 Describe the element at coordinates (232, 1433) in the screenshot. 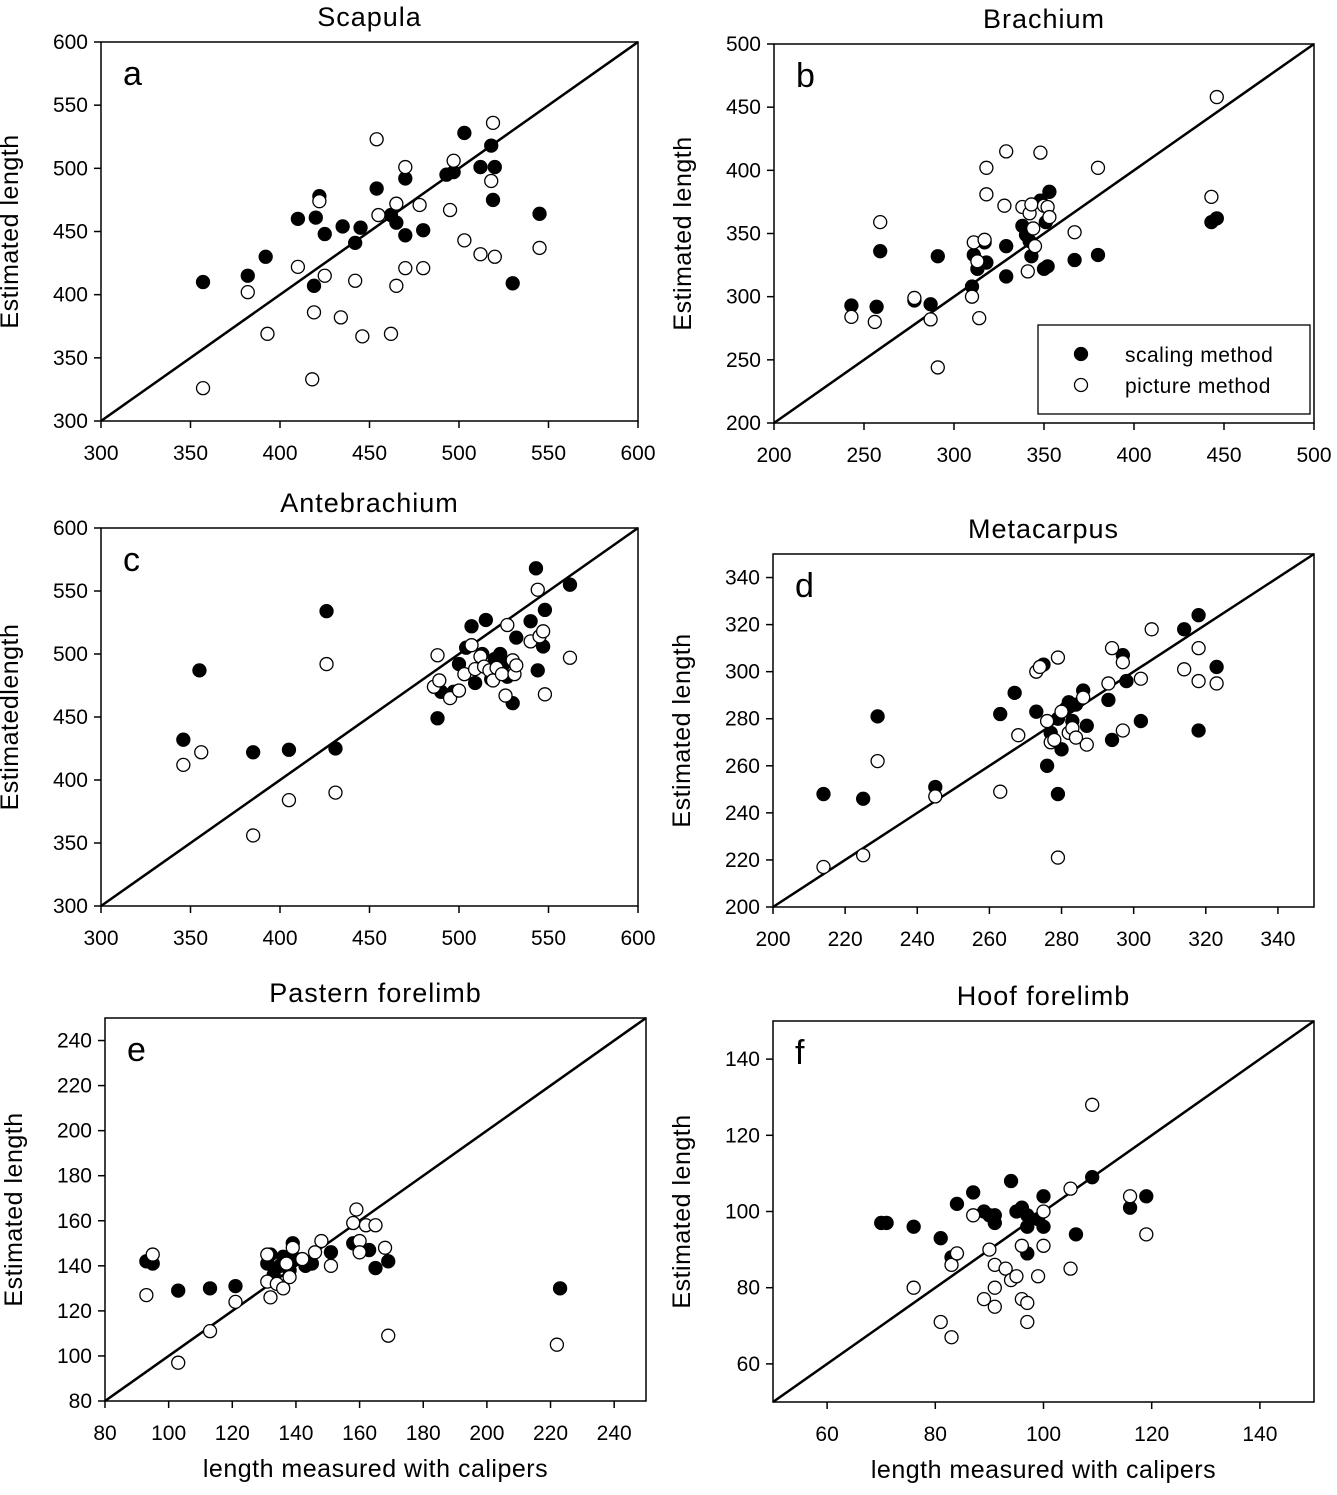

I see `x-tick-label: 120` at that location.